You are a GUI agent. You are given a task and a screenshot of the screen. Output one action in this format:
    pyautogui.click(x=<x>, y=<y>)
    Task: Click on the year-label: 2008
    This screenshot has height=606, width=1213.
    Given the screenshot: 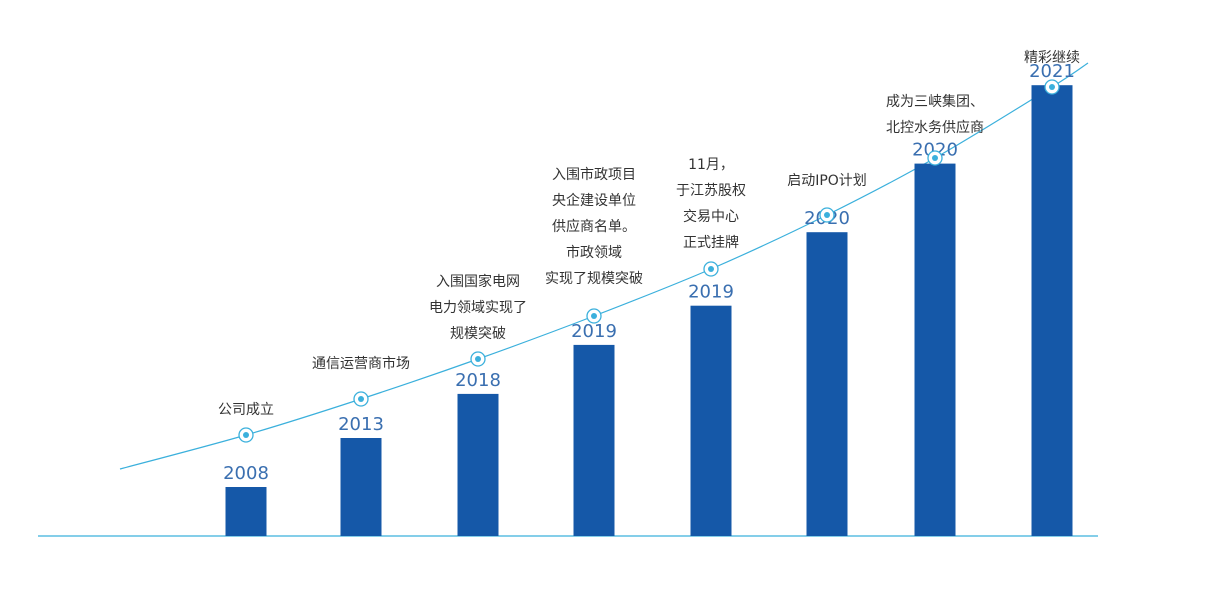 What is the action you would take?
    pyautogui.click(x=246, y=473)
    